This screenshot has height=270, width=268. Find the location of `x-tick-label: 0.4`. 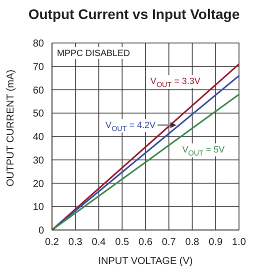

x-tick-label: 0.4 is located at coordinates (99, 242).